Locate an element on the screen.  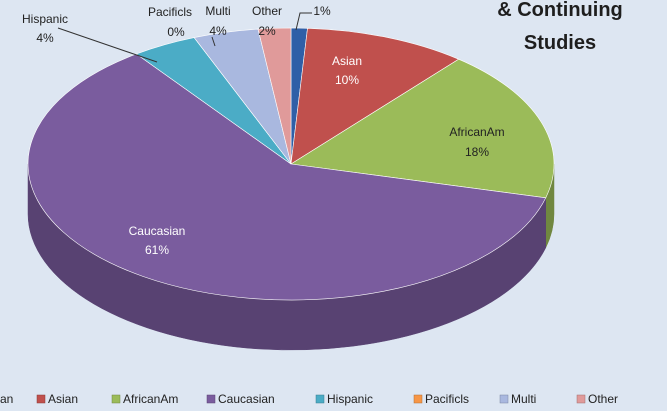
legend-label: Asian is located at coordinates (63, 399).